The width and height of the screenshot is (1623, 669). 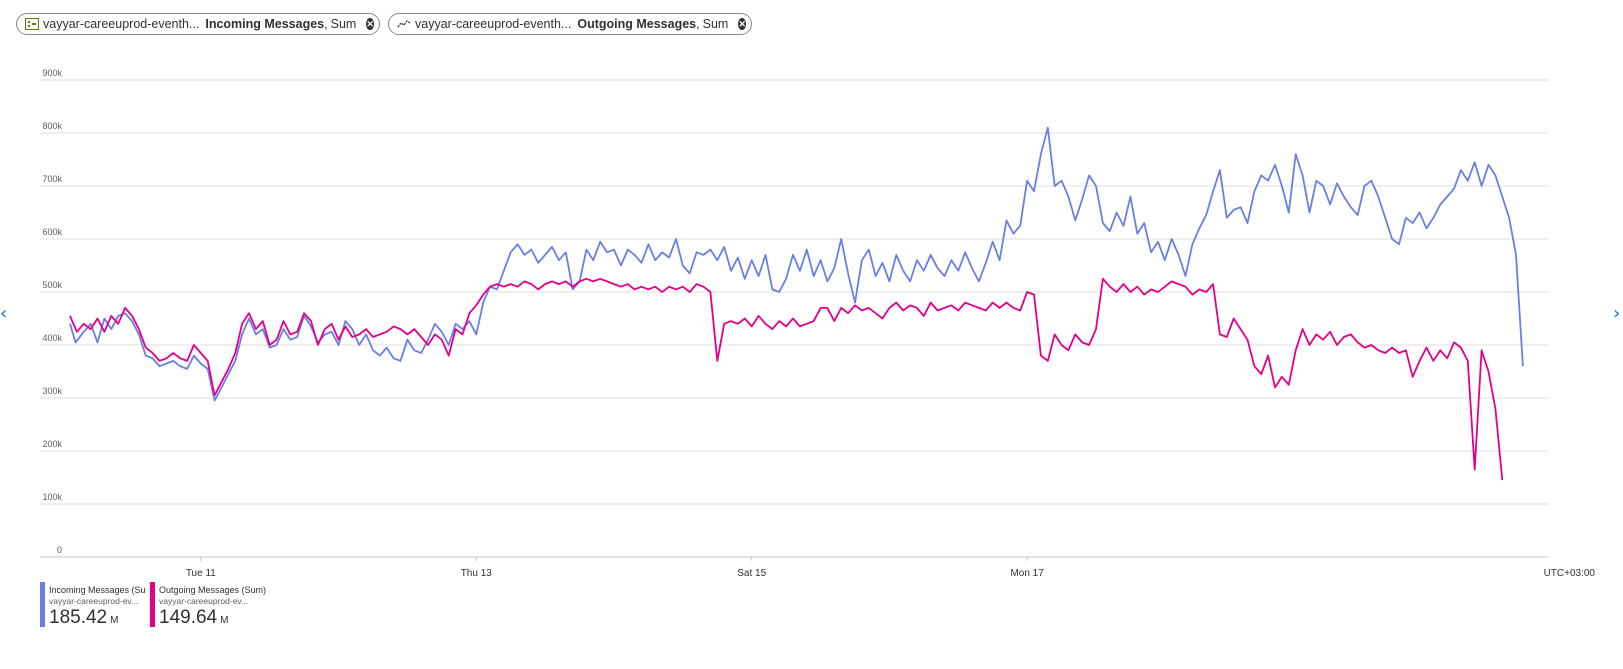 I want to click on pill-metric: Outgoing Messages, so click(x=637, y=24).